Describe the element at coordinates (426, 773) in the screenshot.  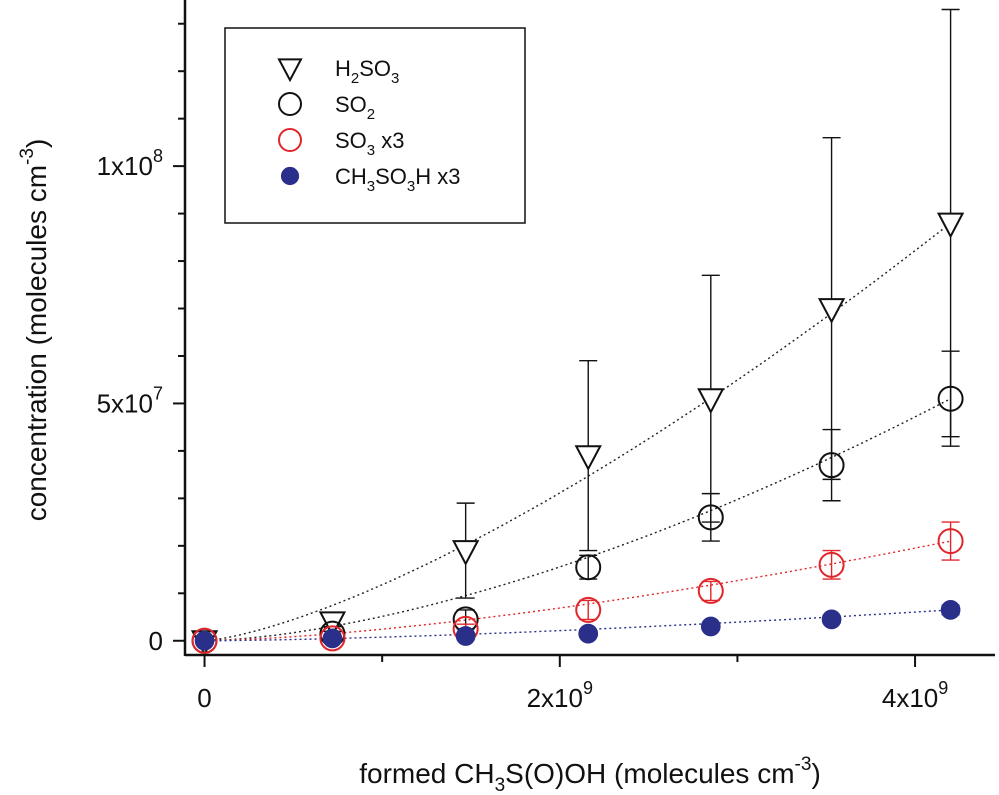
I see `x-axis-title-pre: formed CH` at that location.